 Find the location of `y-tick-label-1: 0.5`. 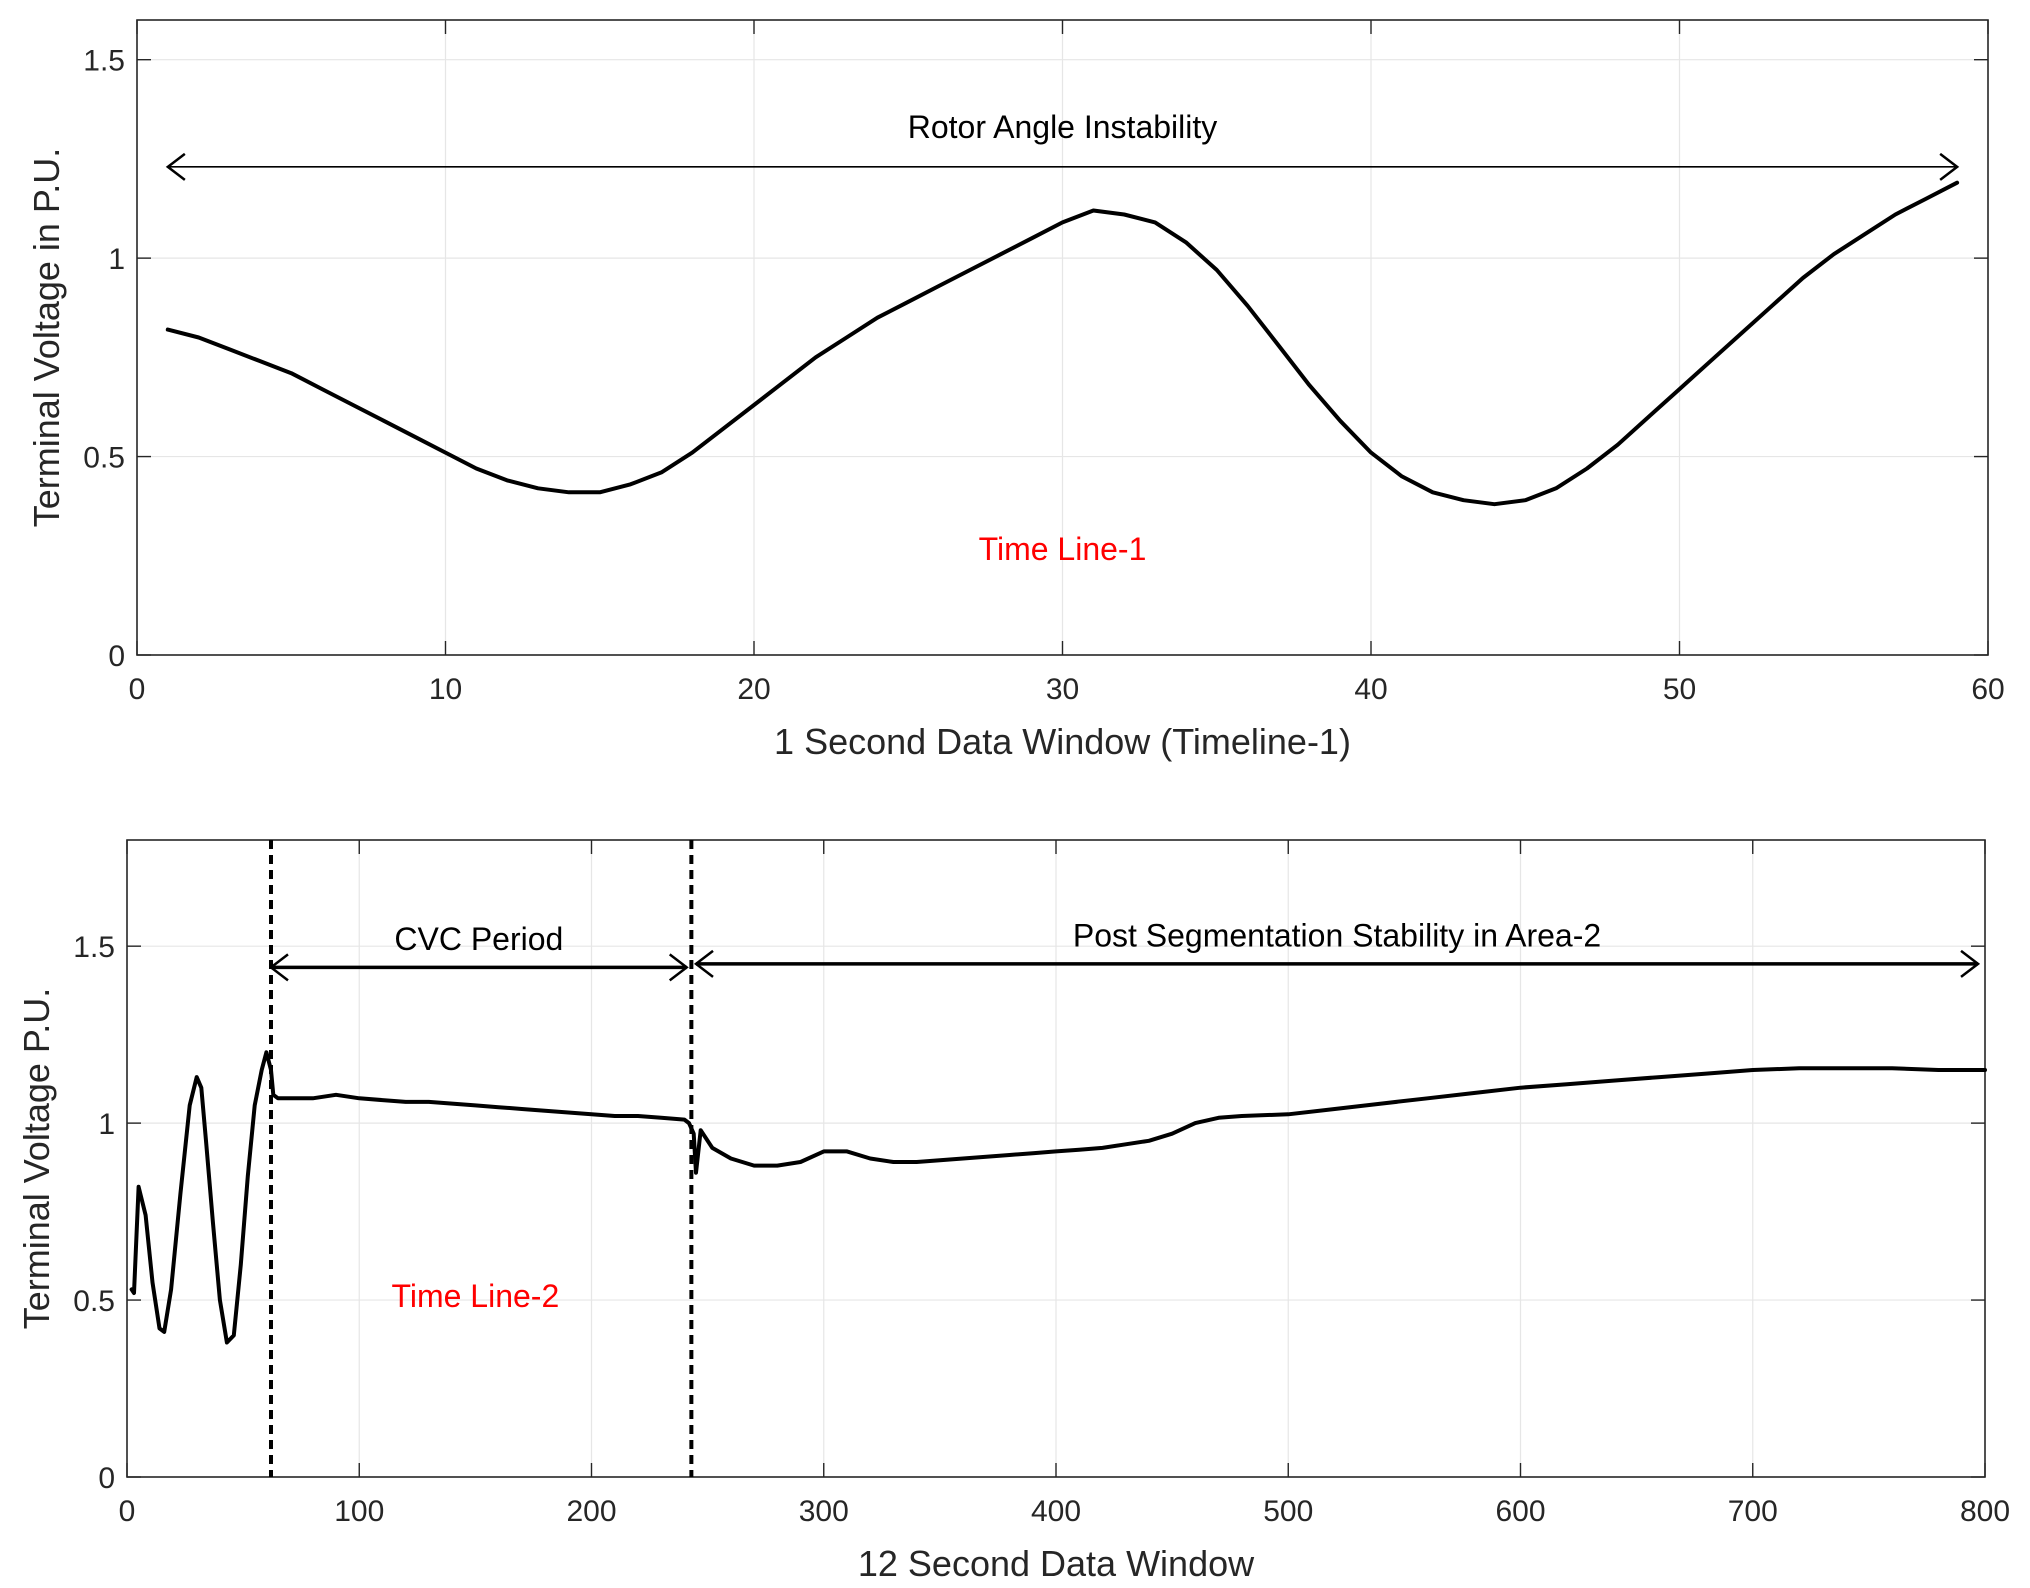

y-tick-label-1: 0.5 is located at coordinates (104, 458).